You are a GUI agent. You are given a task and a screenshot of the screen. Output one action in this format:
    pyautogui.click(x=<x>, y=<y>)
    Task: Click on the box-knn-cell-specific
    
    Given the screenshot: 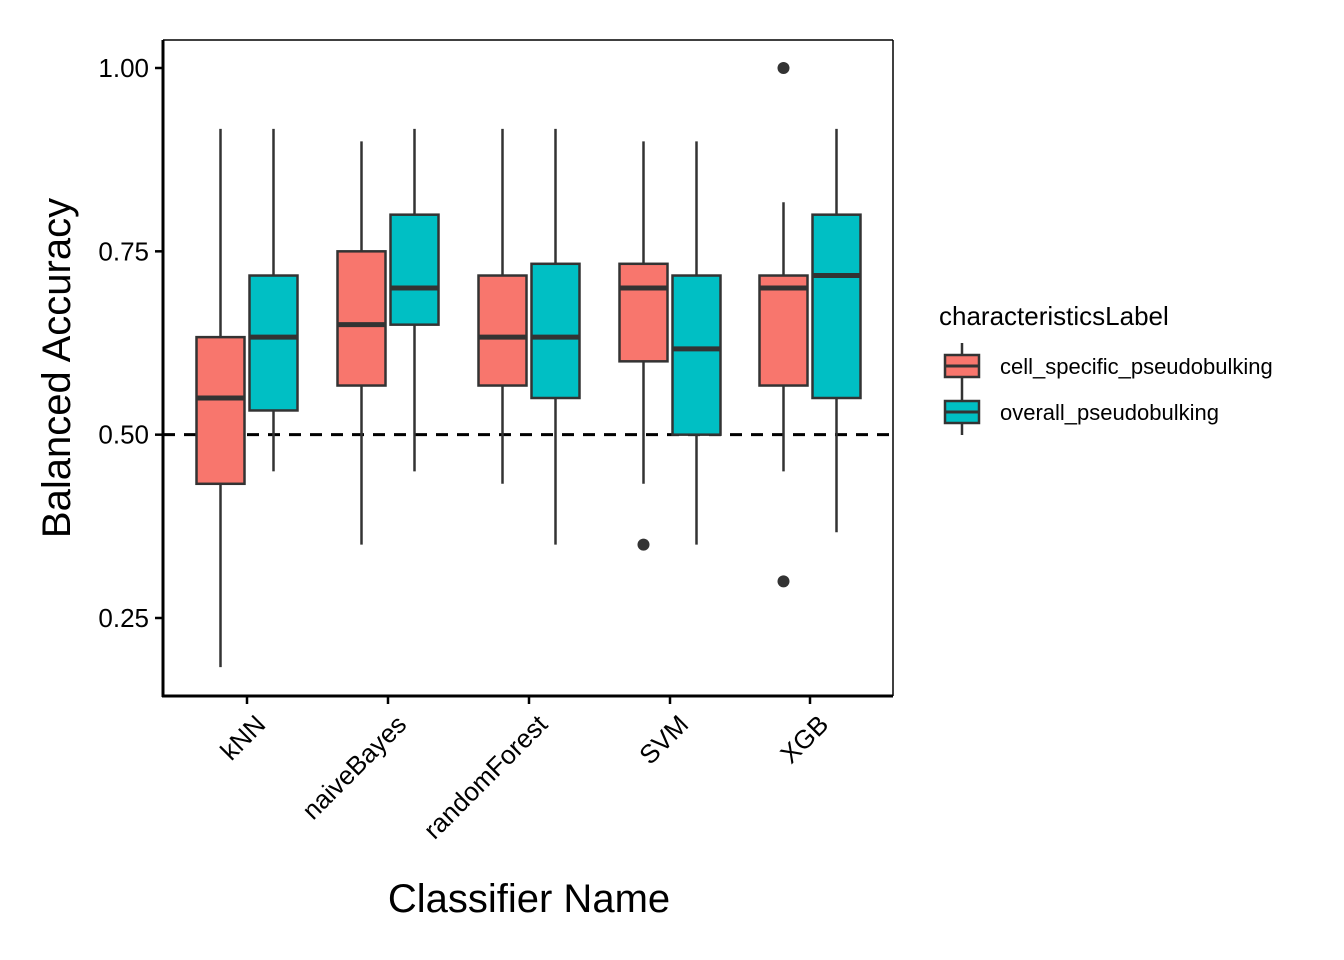 What is the action you would take?
    pyautogui.click(x=220, y=398)
    